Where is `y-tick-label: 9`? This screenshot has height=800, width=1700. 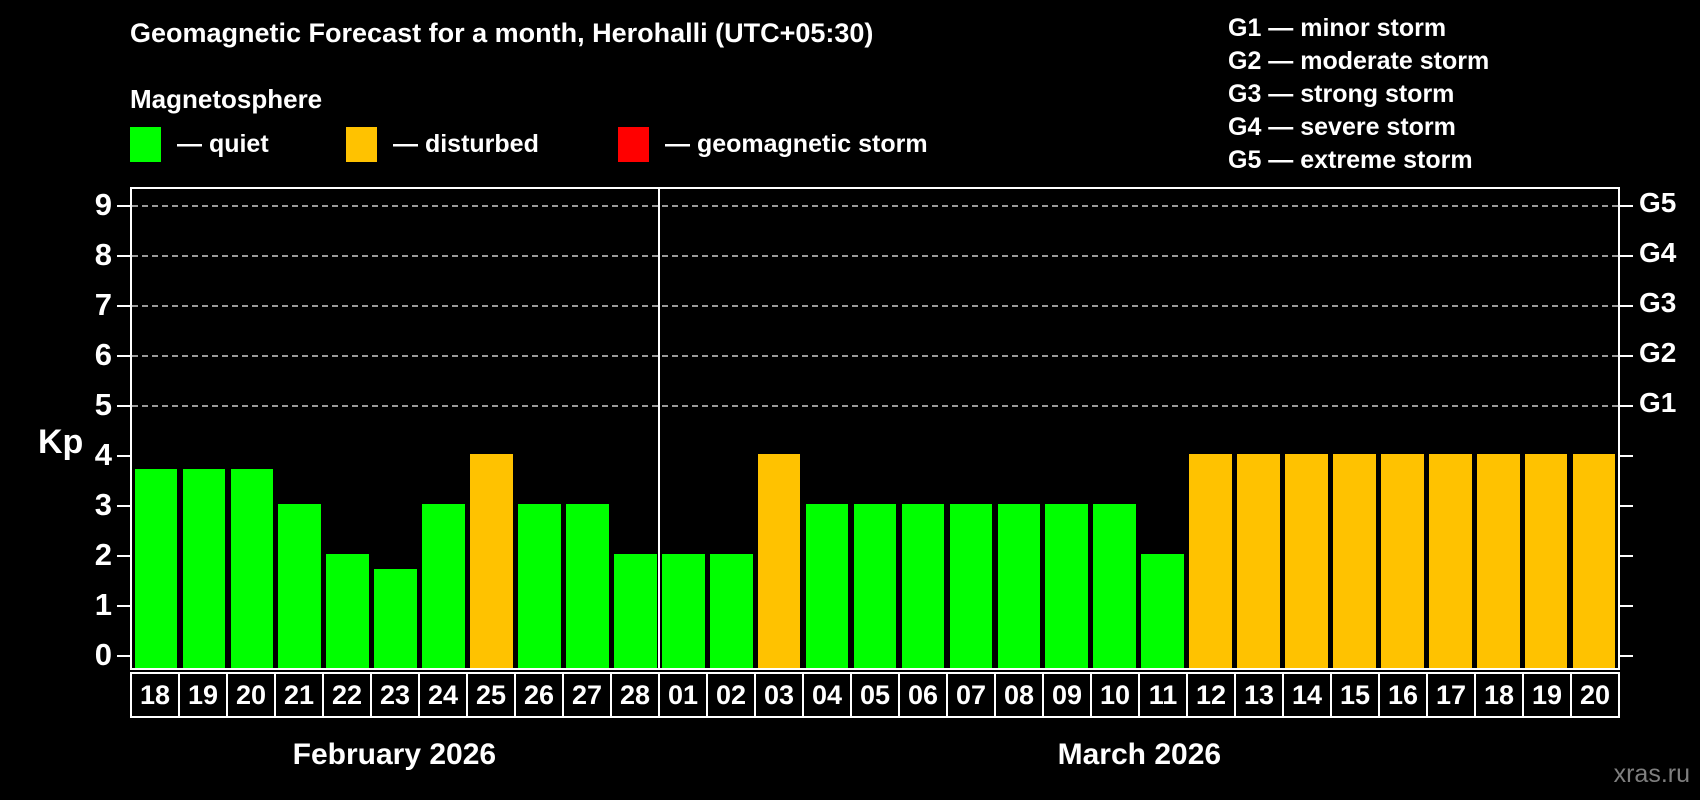
y-tick-label: 9 is located at coordinates (103, 204).